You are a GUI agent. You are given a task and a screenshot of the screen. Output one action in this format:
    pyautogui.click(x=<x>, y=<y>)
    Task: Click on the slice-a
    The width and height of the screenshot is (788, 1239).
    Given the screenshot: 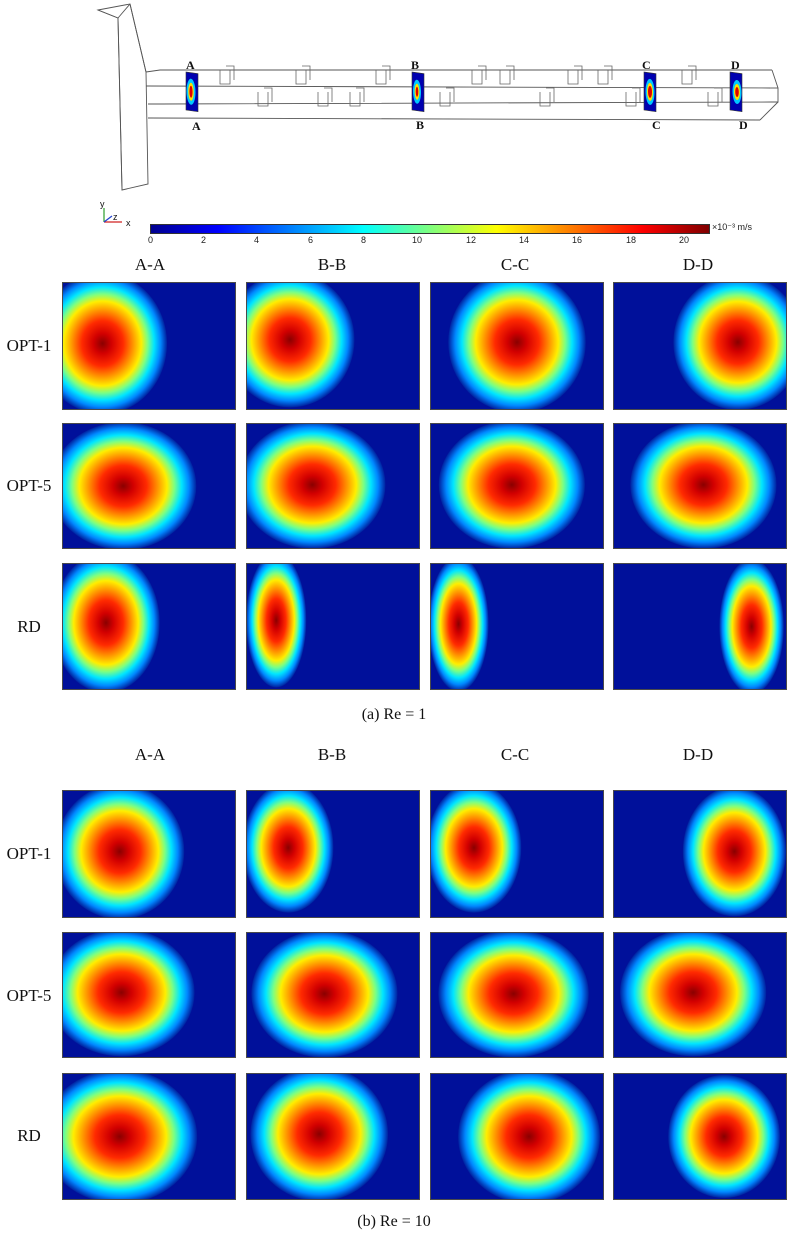 What is the action you would take?
    pyautogui.click(x=192, y=92)
    